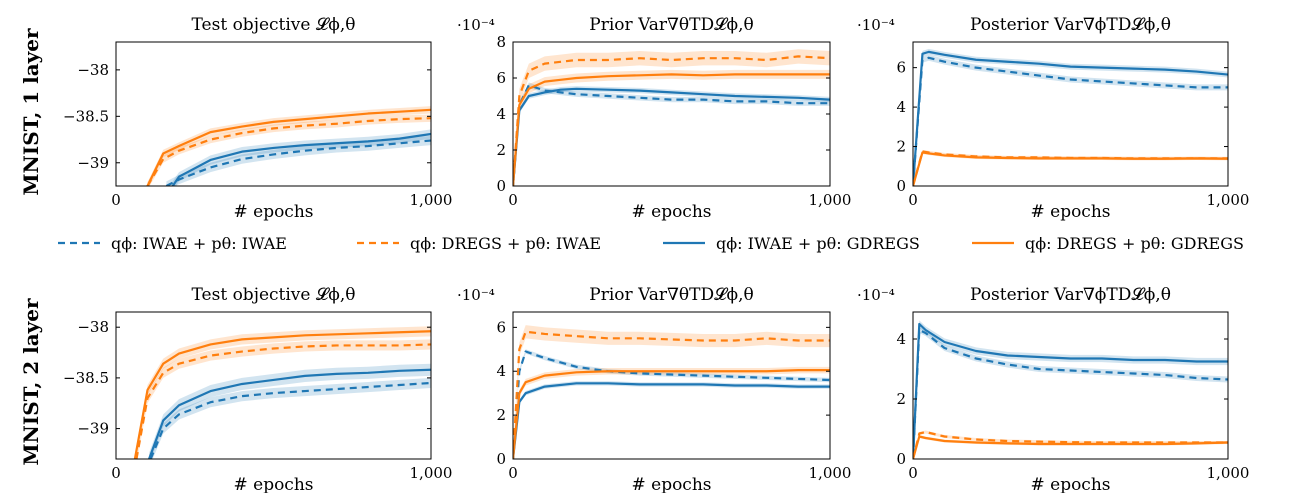 This screenshot has width=1290, height=493. What do you see at coordinates (505, 243) in the screenshot?
I see `legend-label: qϕ: DREGS + pθ: IWAE` at bounding box center [505, 243].